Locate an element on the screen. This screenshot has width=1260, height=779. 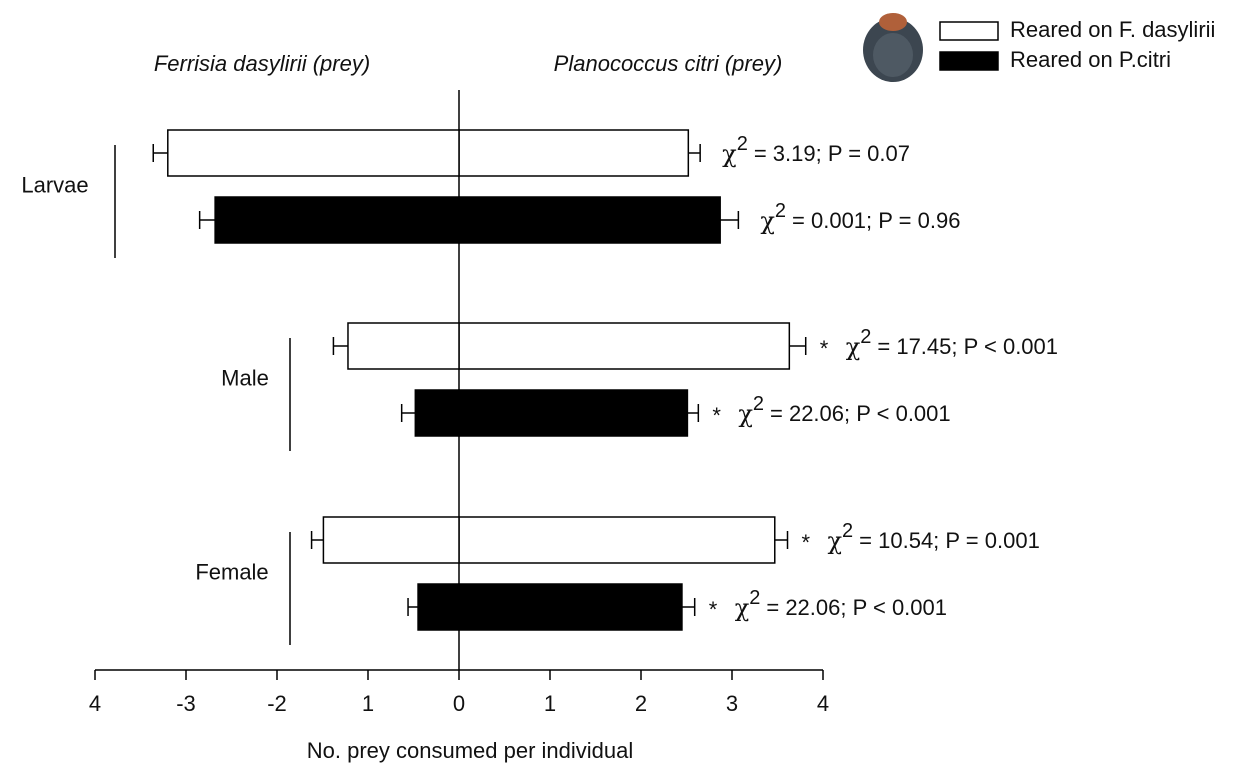
stat-text: = 17.45; P < 0.001 is located at coordinates (967, 346).